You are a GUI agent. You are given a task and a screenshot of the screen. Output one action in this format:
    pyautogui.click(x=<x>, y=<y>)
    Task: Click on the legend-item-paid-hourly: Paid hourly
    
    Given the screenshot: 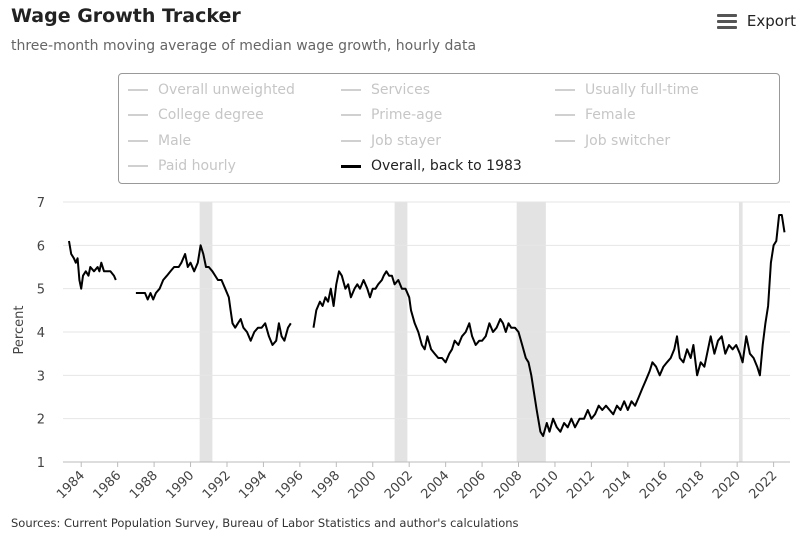 What is the action you would take?
    pyautogui.click(x=182, y=166)
    